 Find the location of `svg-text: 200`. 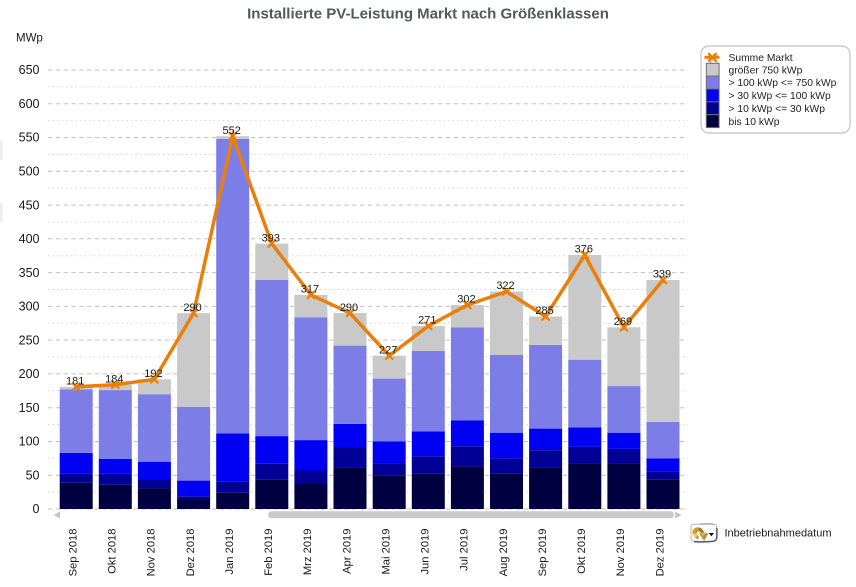

svg-text: 200 is located at coordinates (29, 374).